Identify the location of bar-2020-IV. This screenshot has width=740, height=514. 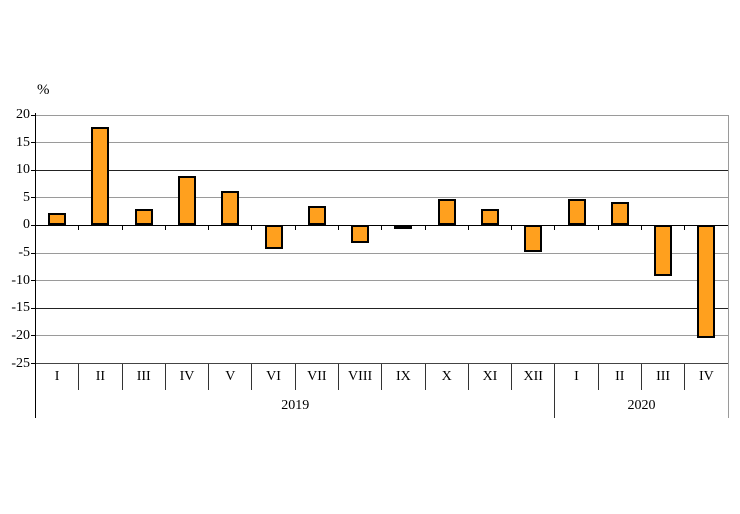
(706, 282).